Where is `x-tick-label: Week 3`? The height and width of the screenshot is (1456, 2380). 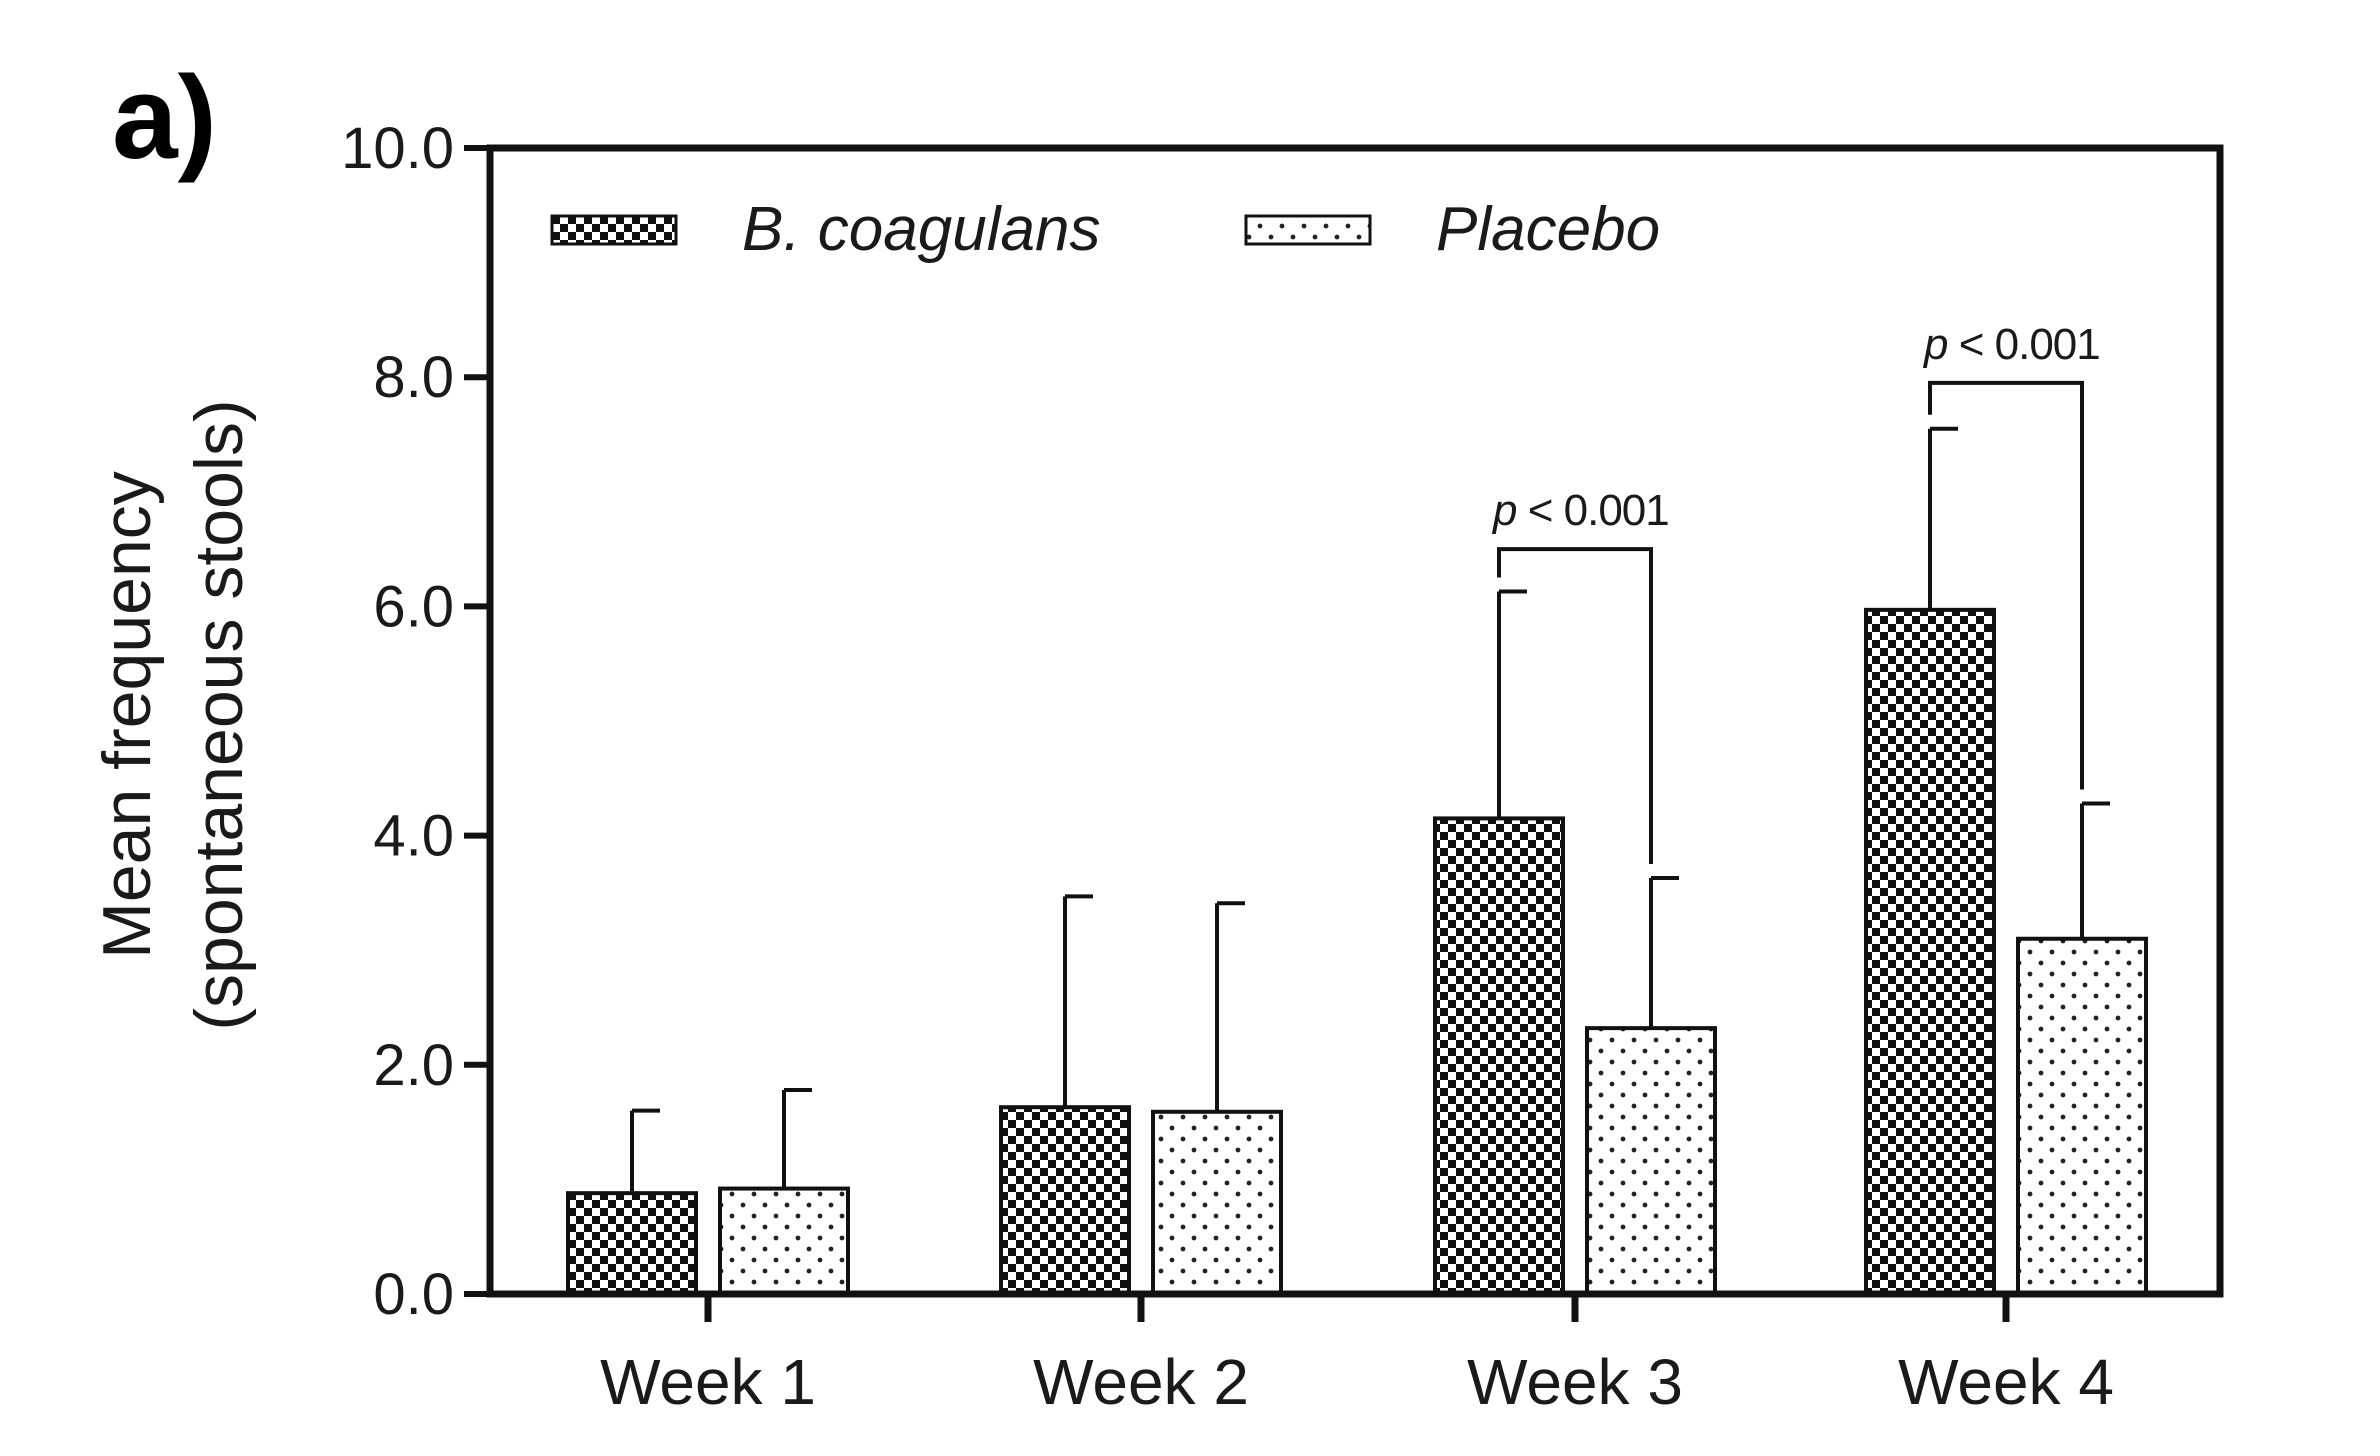
x-tick-label: Week 3 is located at coordinates (1575, 1382).